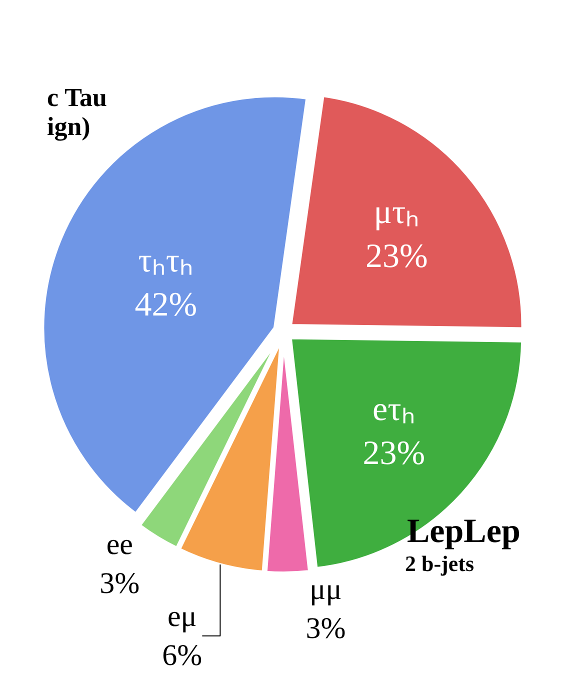  What do you see at coordinates (166, 261) in the screenshot?
I see `slice-label: τₕτₕ` at bounding box center [166, 261].